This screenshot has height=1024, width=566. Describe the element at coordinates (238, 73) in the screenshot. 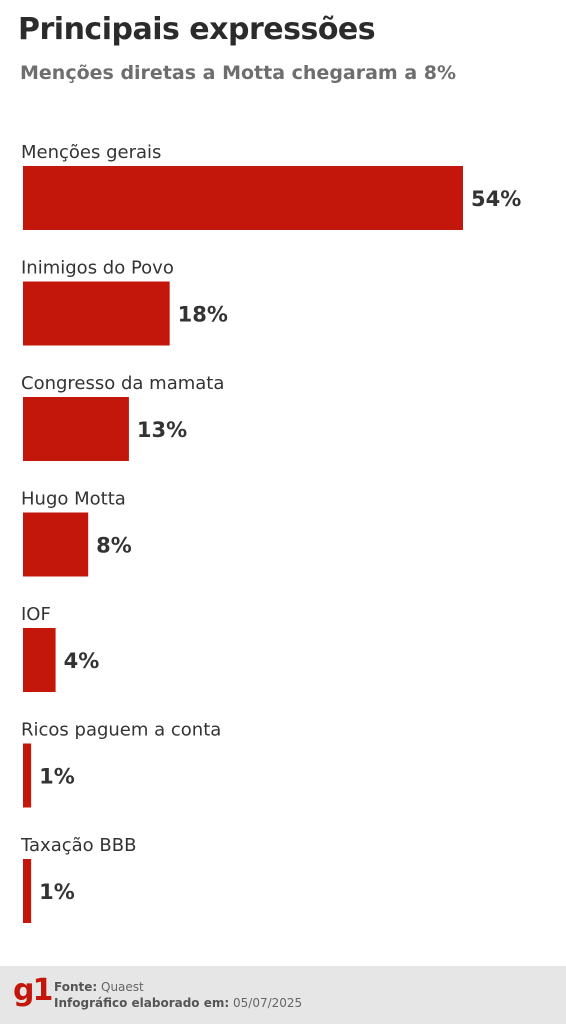

I see `chart-subtitle: Menções diretas a Motta chegaram a 8%` at that location.